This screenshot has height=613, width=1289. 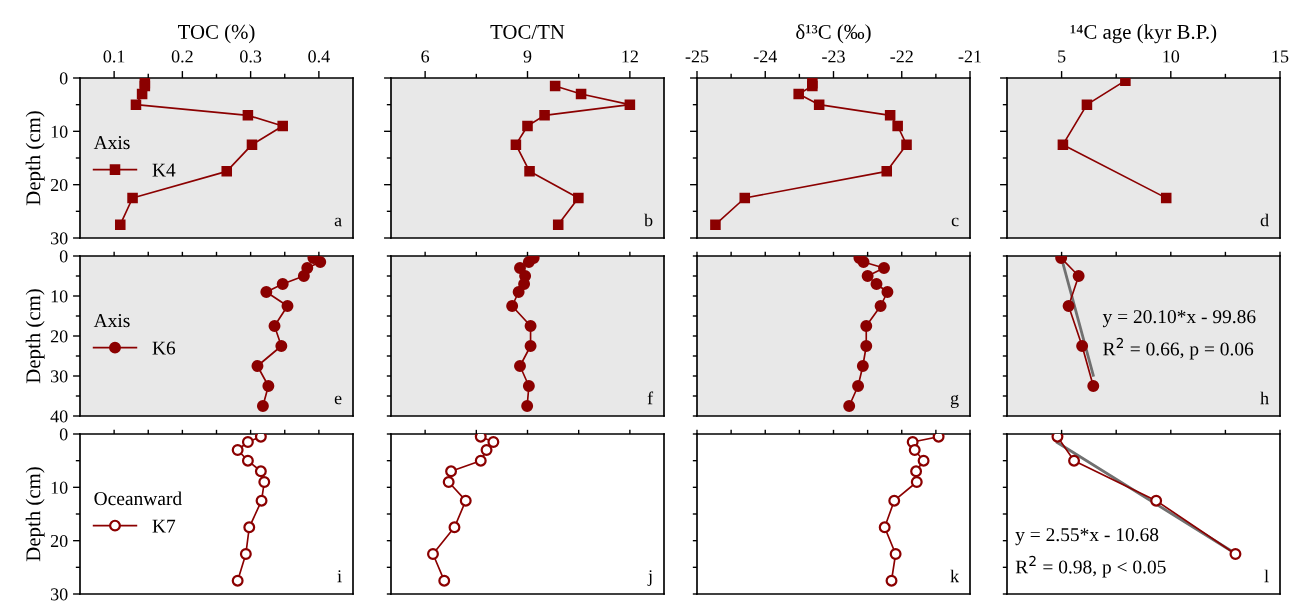 I want to click on y-tick-label: 10, so click(x=59, y=487).